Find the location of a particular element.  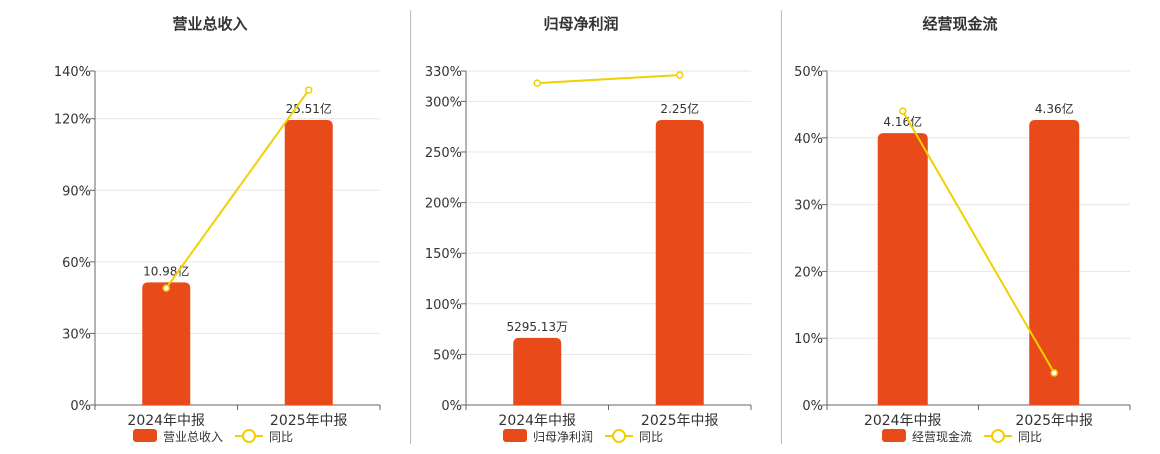

y-tick-label: 40% is located at coordinates (808, 139).